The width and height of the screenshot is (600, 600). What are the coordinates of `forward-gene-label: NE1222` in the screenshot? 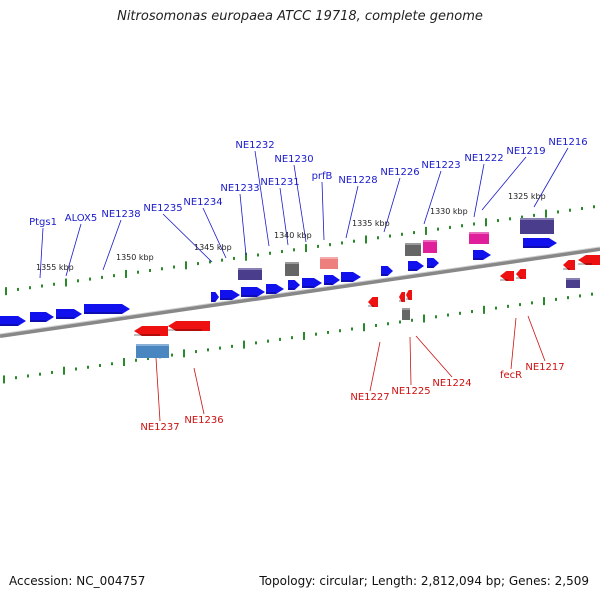 It's located at (483, 158).